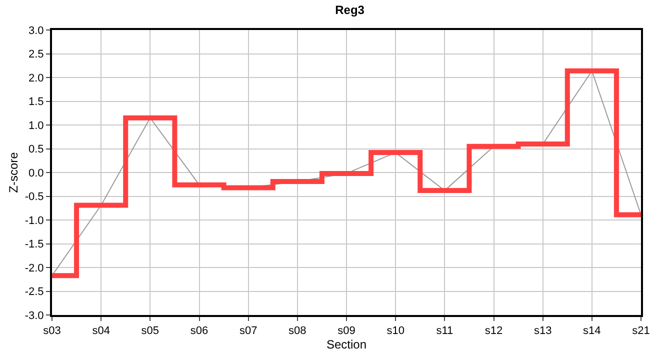  What do you see at coordinates (36, 78) in the screenshot?
I see `y-tick-label: 2.0` at bounding box center [36, 78].